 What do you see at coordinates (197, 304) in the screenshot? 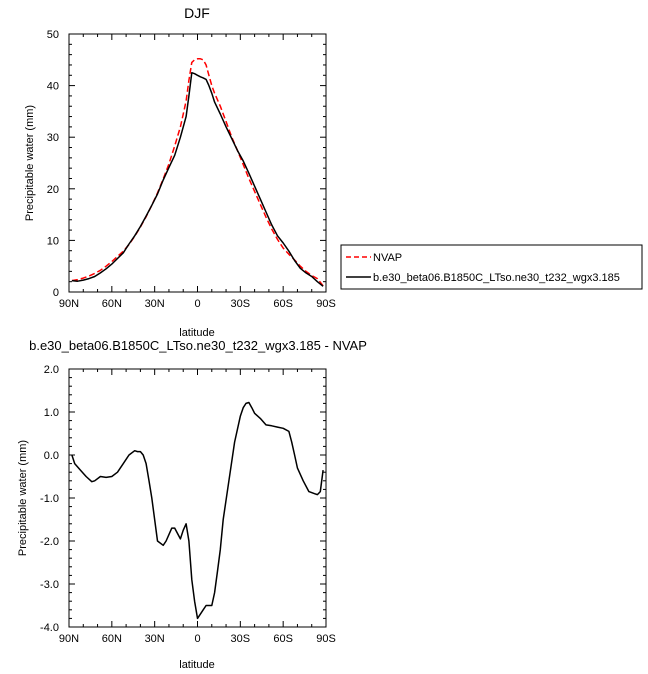
I see `top-xtick-label: 0` at bounding box center [197, 304].